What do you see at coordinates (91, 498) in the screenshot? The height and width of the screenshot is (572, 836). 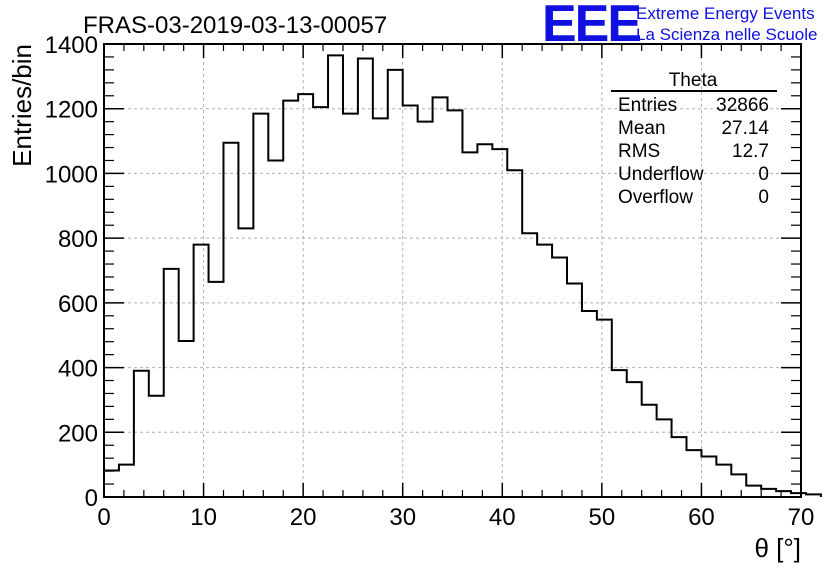 I see `y-tick-label: 0` at bounding box center [91, 498].